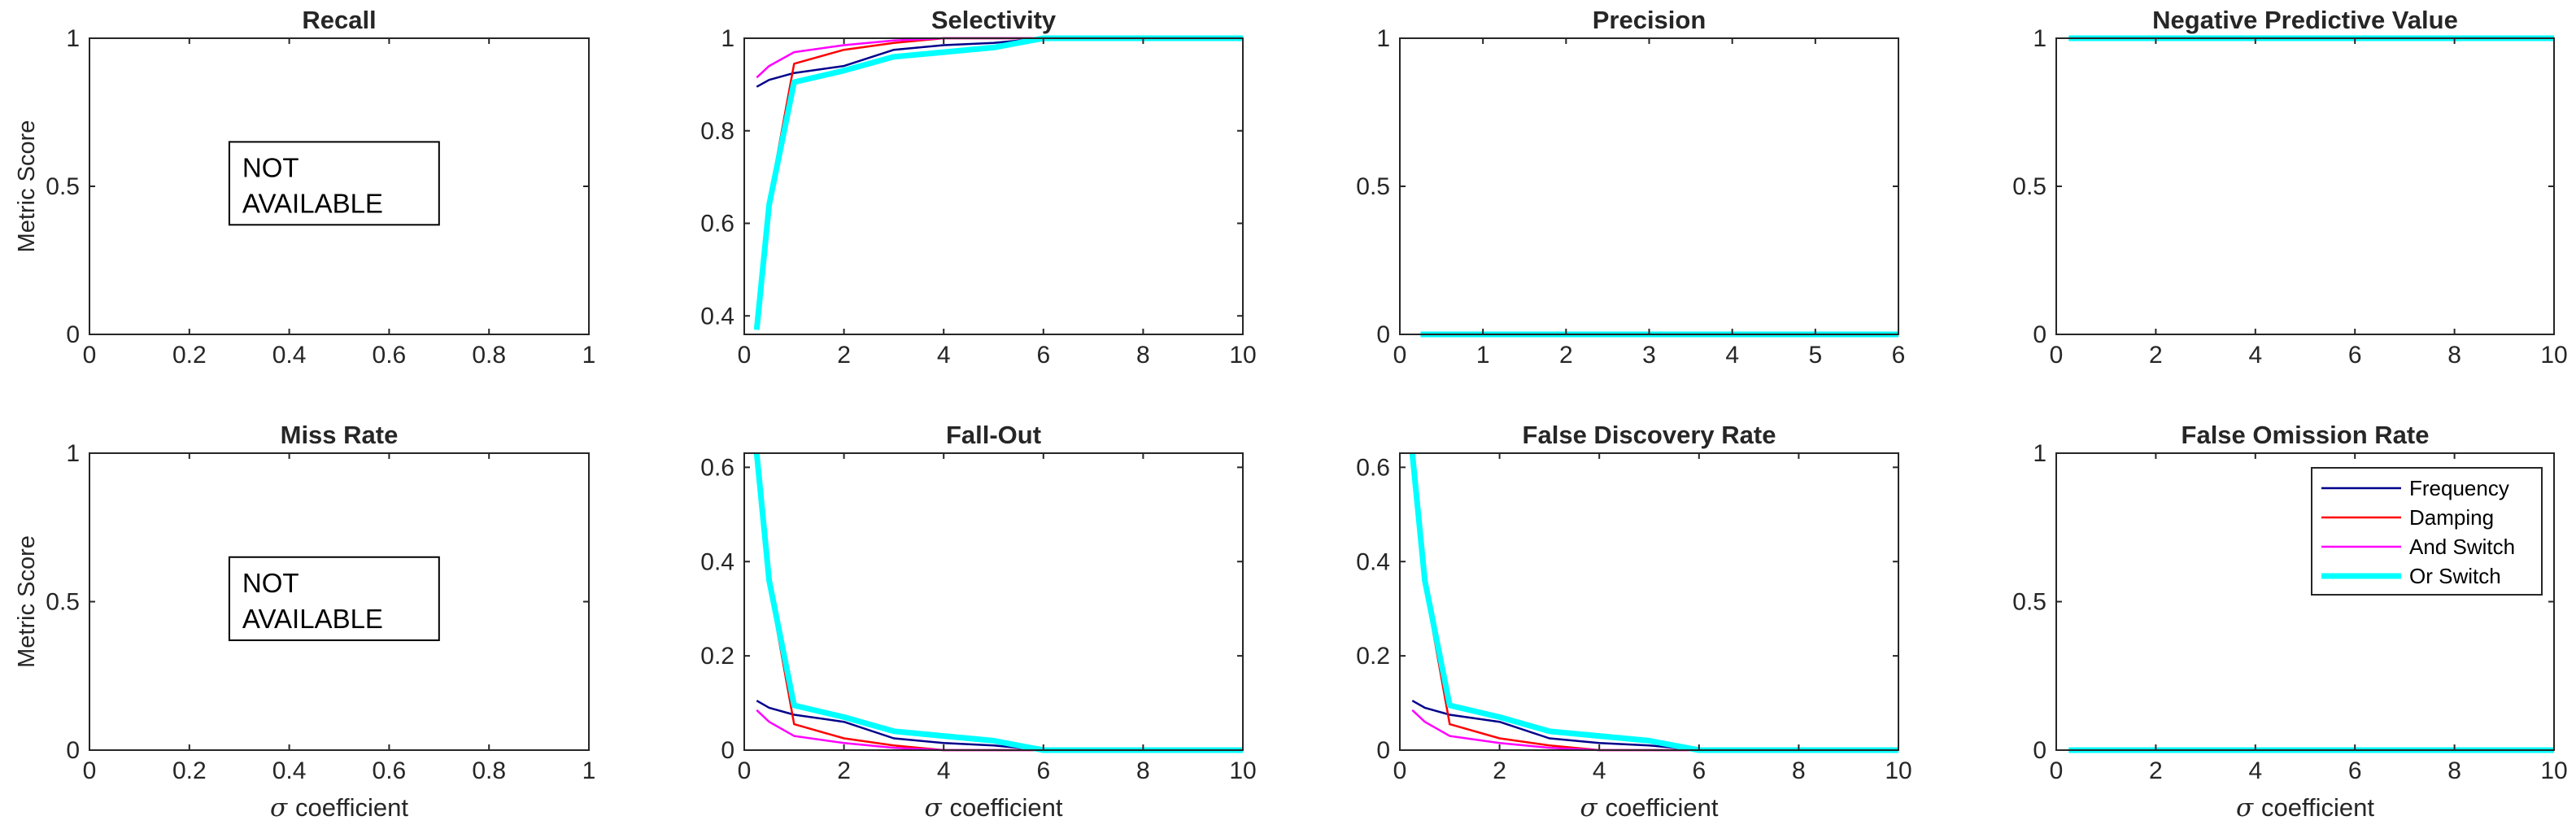 This screenshot has height=838, width=2576. What do you see at coordinates (1566, 356) in the screenshot?
I see `precision-xtick-label: 2` at bounding box center [1566, 356].